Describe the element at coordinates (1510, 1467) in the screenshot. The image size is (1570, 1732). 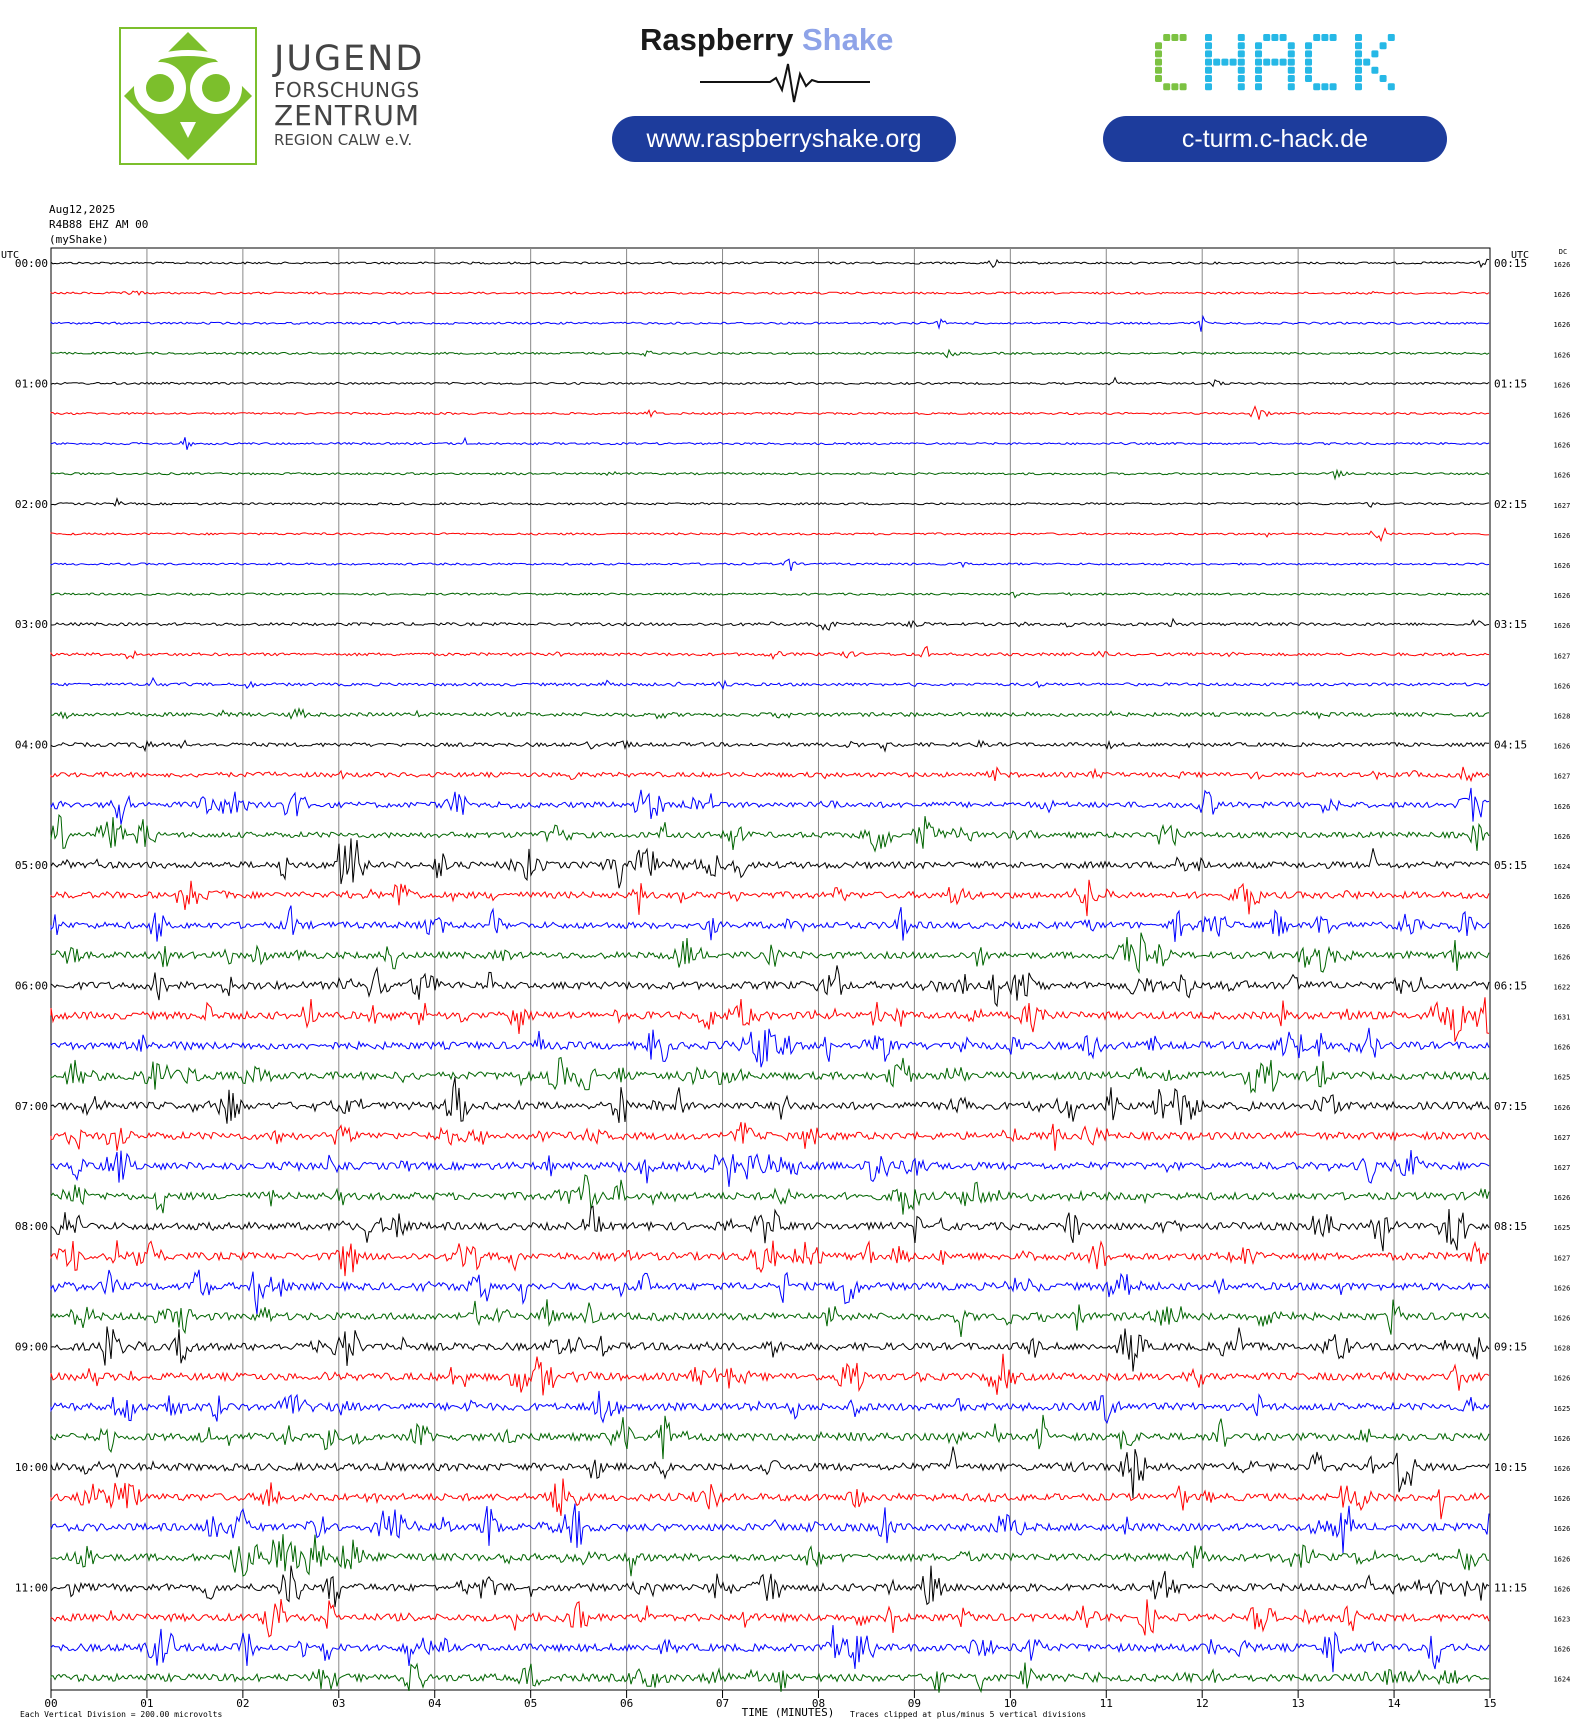
I see `right-time-label: 10:15` at that location.